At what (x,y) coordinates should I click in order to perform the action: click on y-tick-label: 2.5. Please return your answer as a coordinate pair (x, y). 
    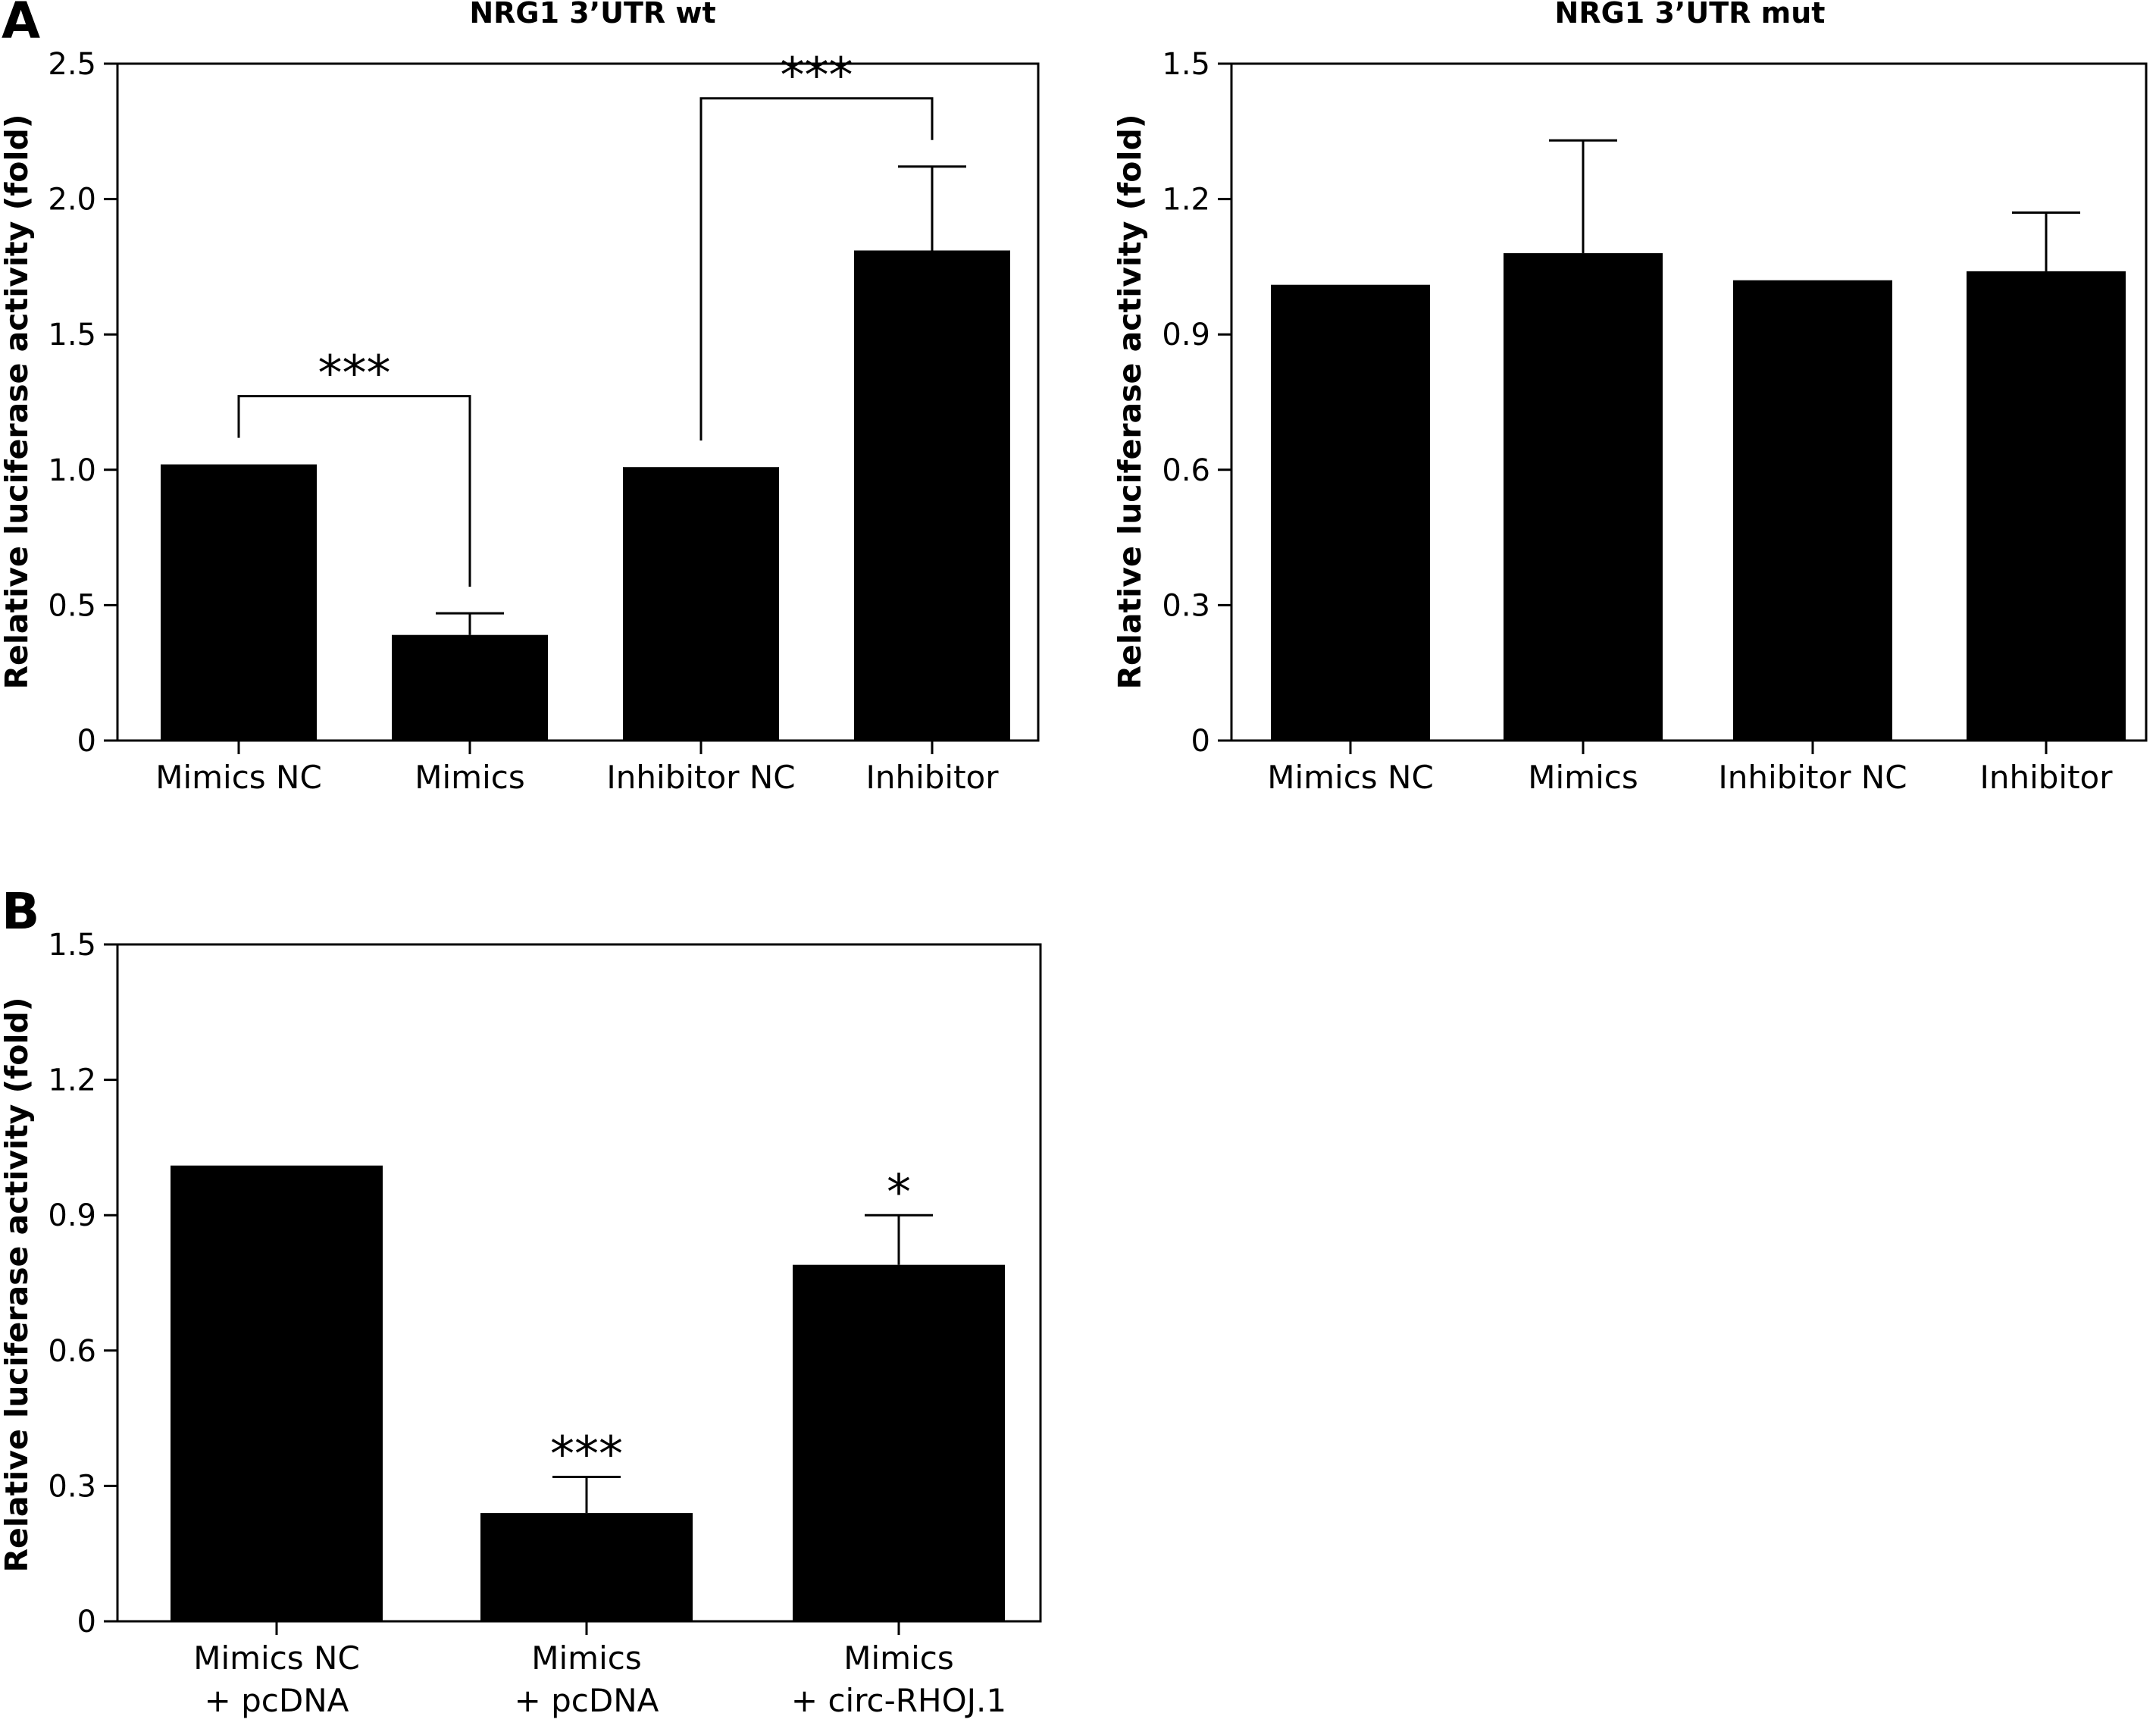
    Looking at the image, I should click on (72, 65).